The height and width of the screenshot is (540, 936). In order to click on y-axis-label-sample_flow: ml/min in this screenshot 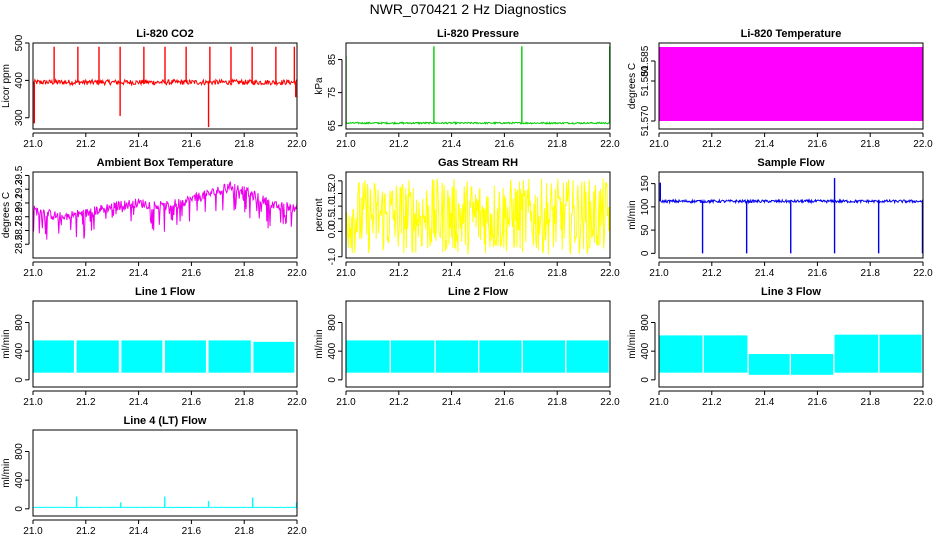, I will do `click(632, 214)`.